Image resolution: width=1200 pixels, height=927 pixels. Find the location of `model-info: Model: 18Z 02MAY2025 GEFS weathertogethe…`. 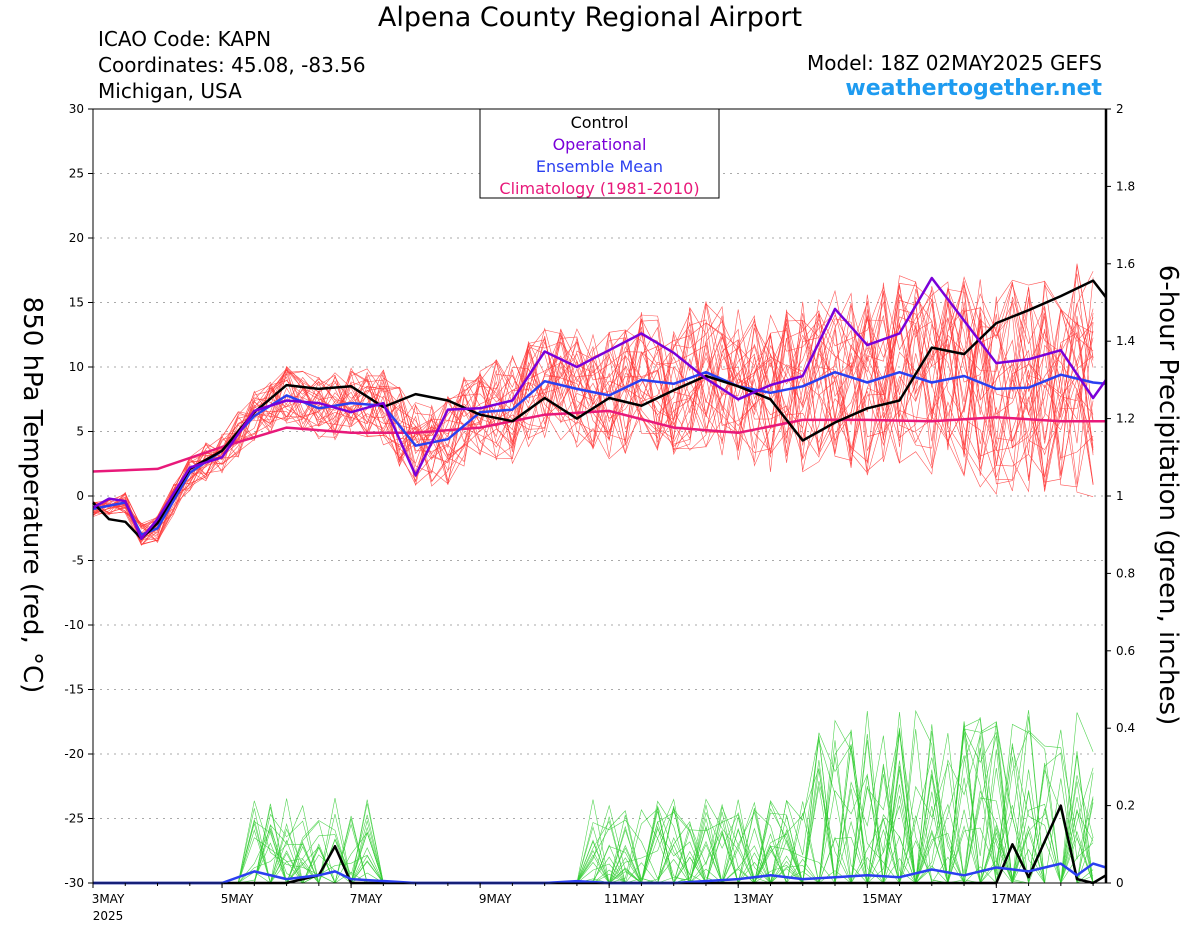

model-info: Model: 18Z 02MAY2025 GEFS weathertogethe… is located at coordinates (954, 76).